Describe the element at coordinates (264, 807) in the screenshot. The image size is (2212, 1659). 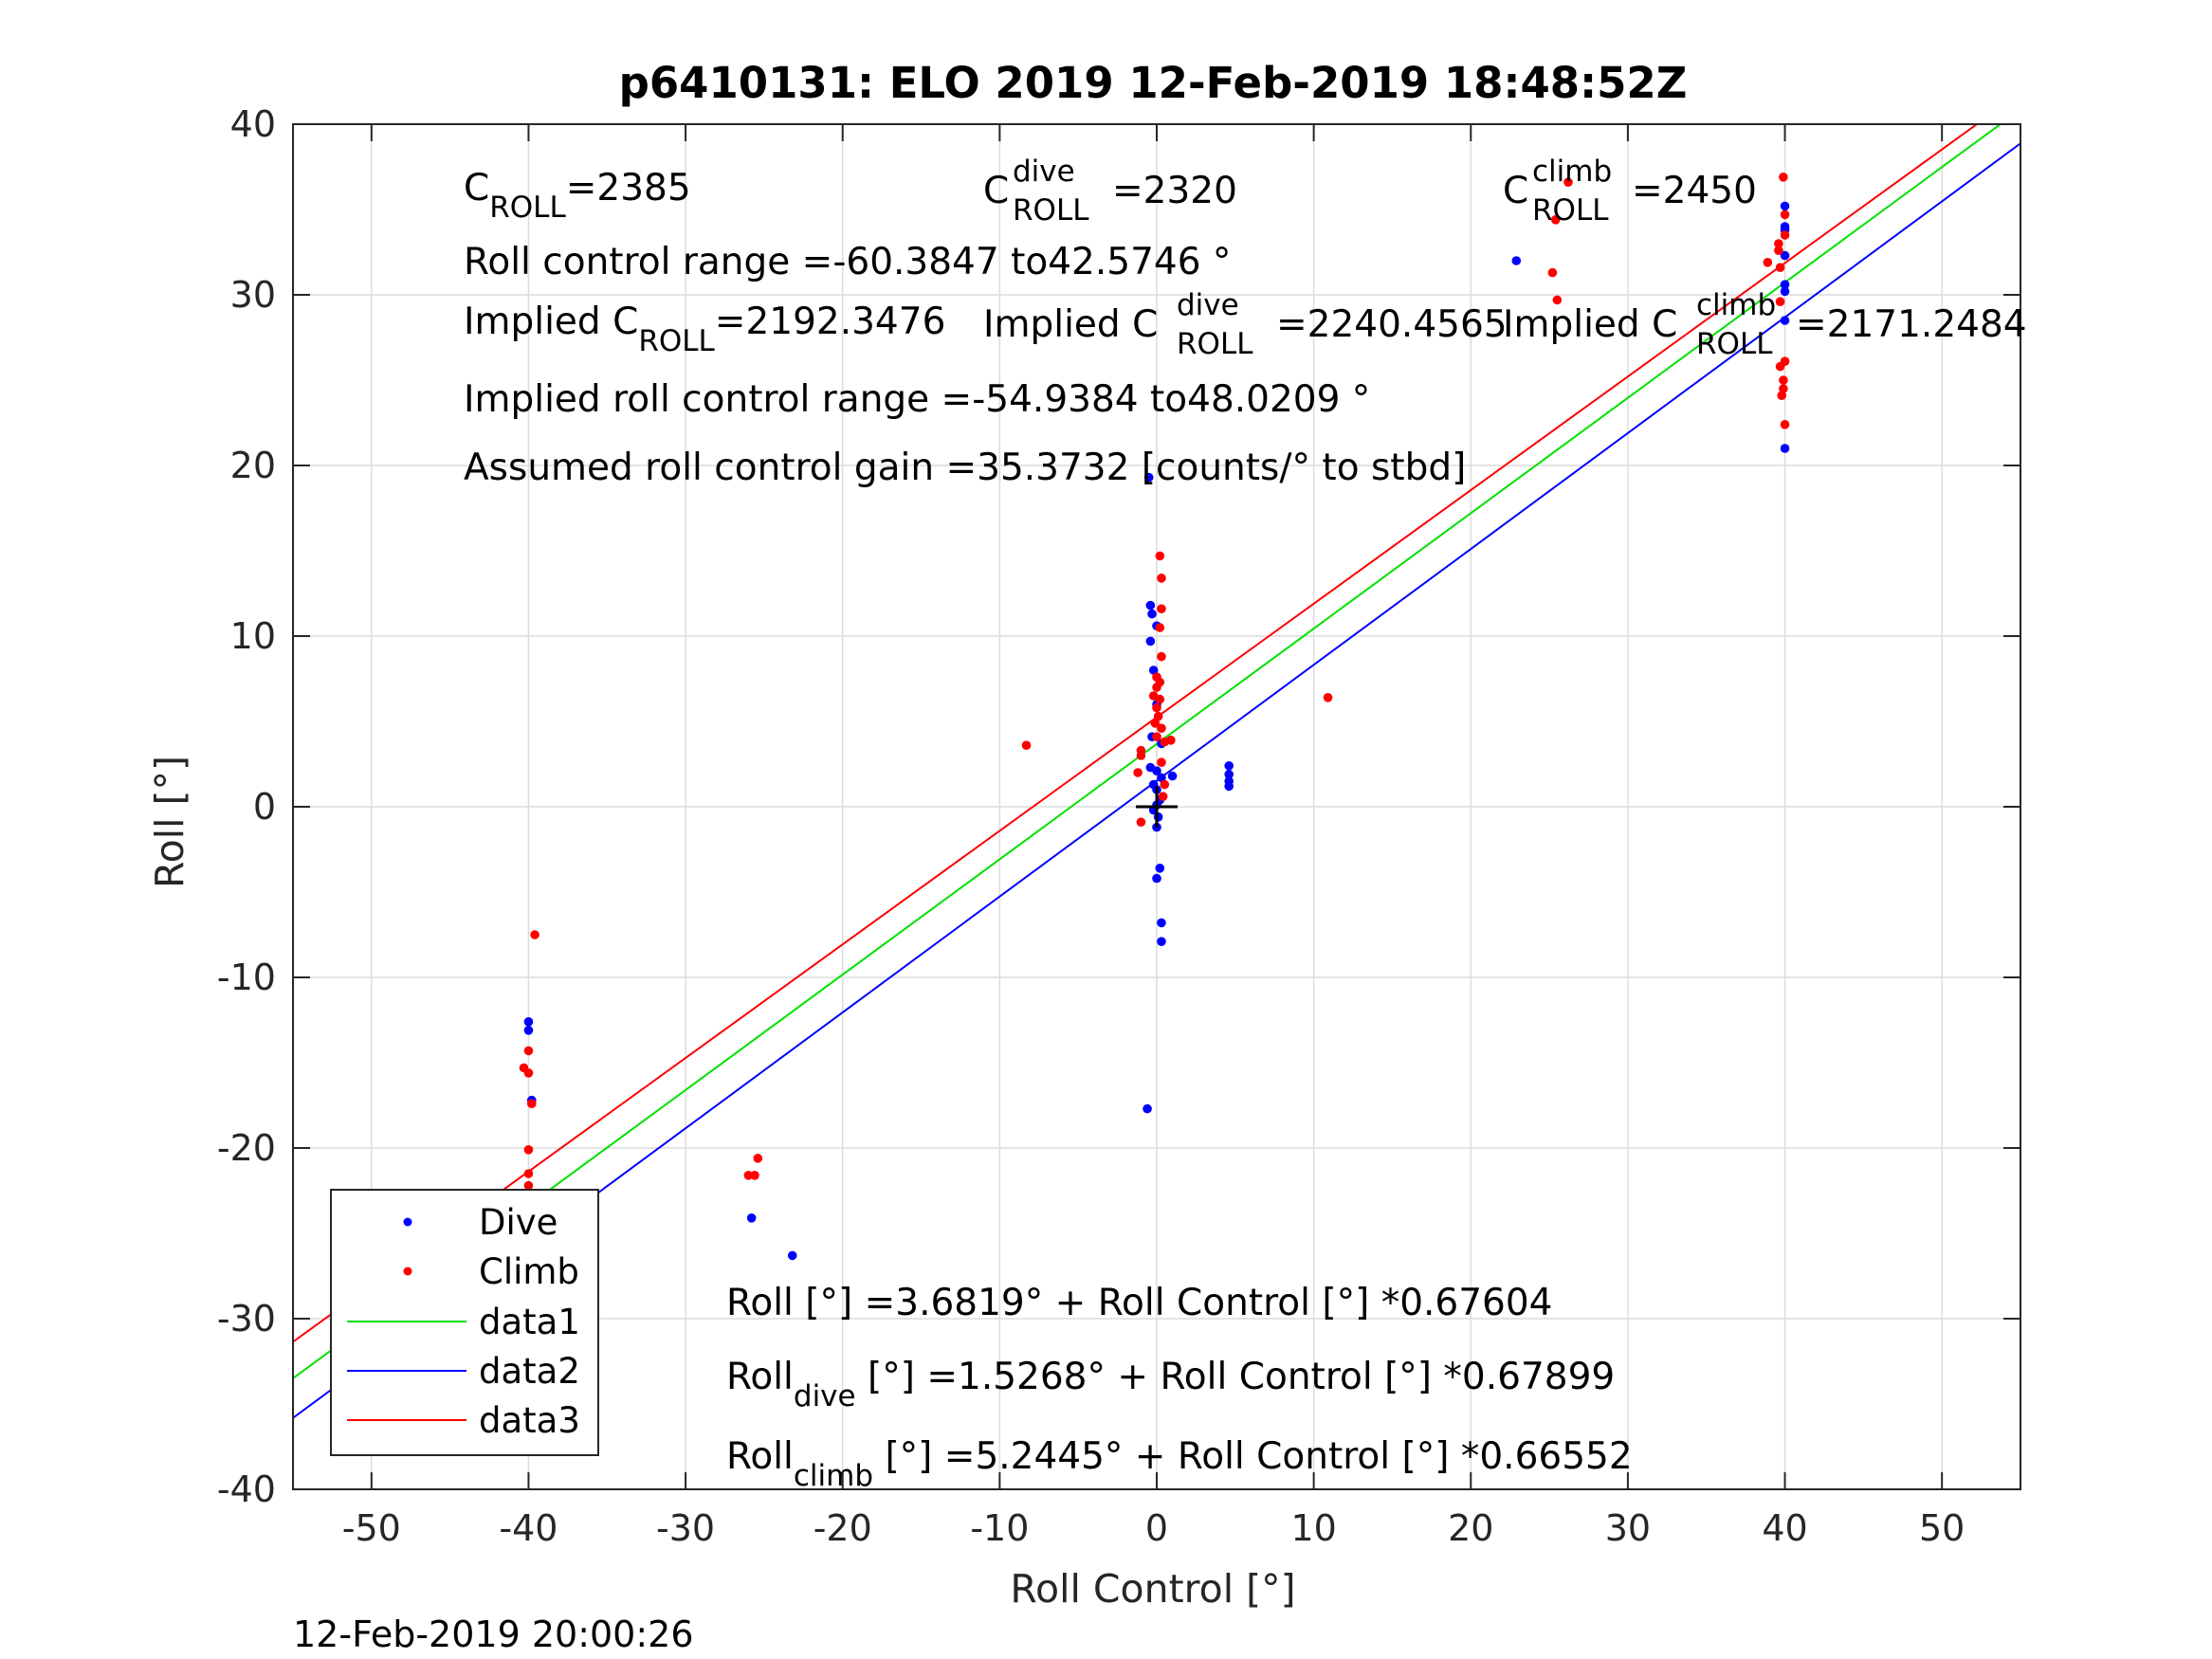
I see `y-tick-label: 0` at that location.